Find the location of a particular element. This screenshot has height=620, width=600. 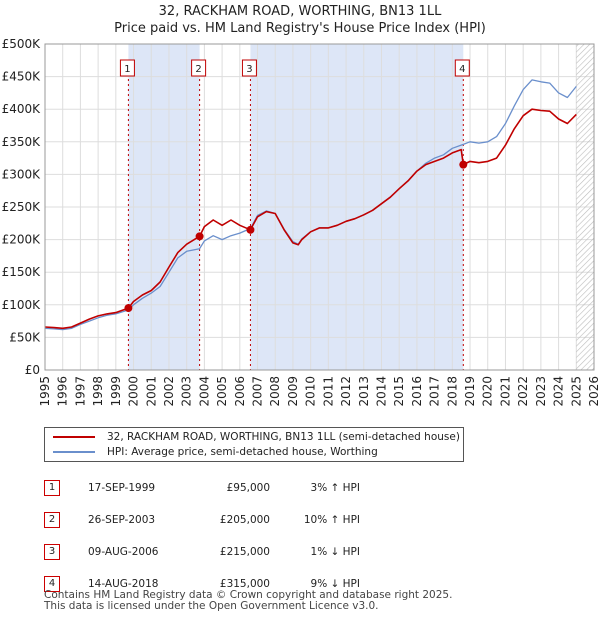

x-tick-label: 2005 is located at coordinates (222, 391).